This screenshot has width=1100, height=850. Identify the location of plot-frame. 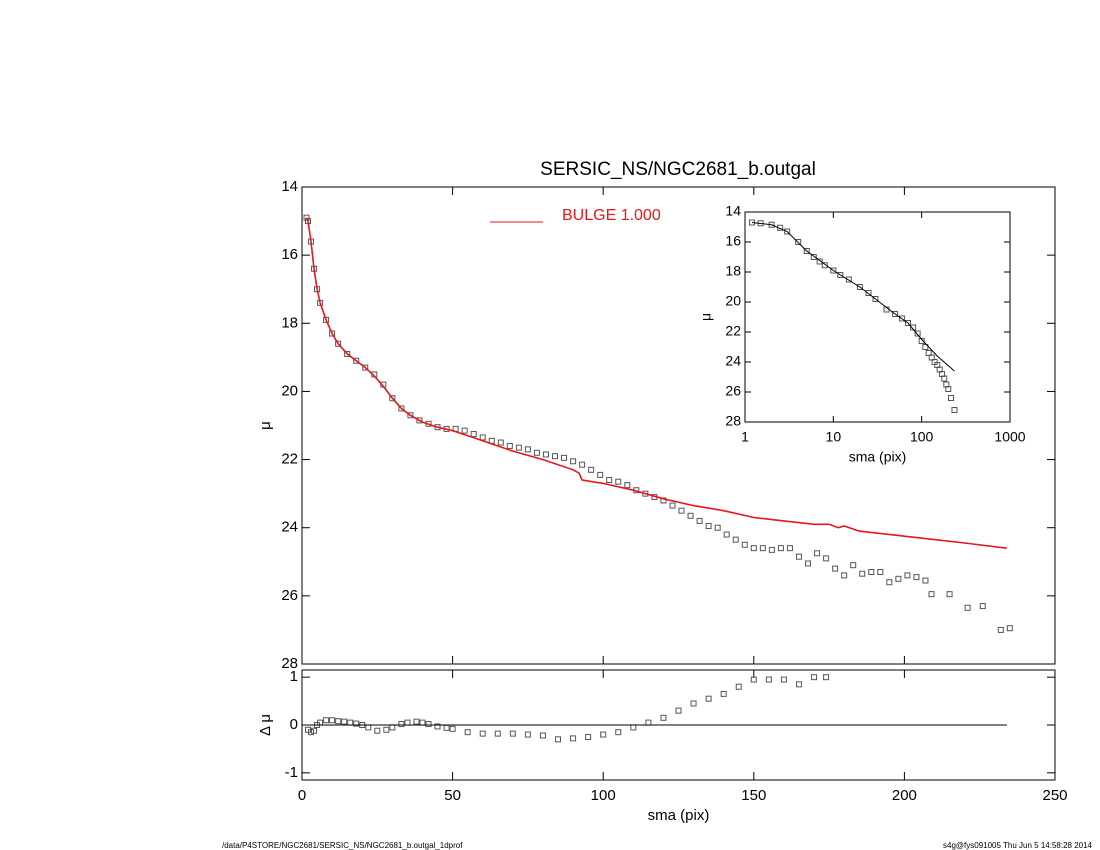
(877, 317).